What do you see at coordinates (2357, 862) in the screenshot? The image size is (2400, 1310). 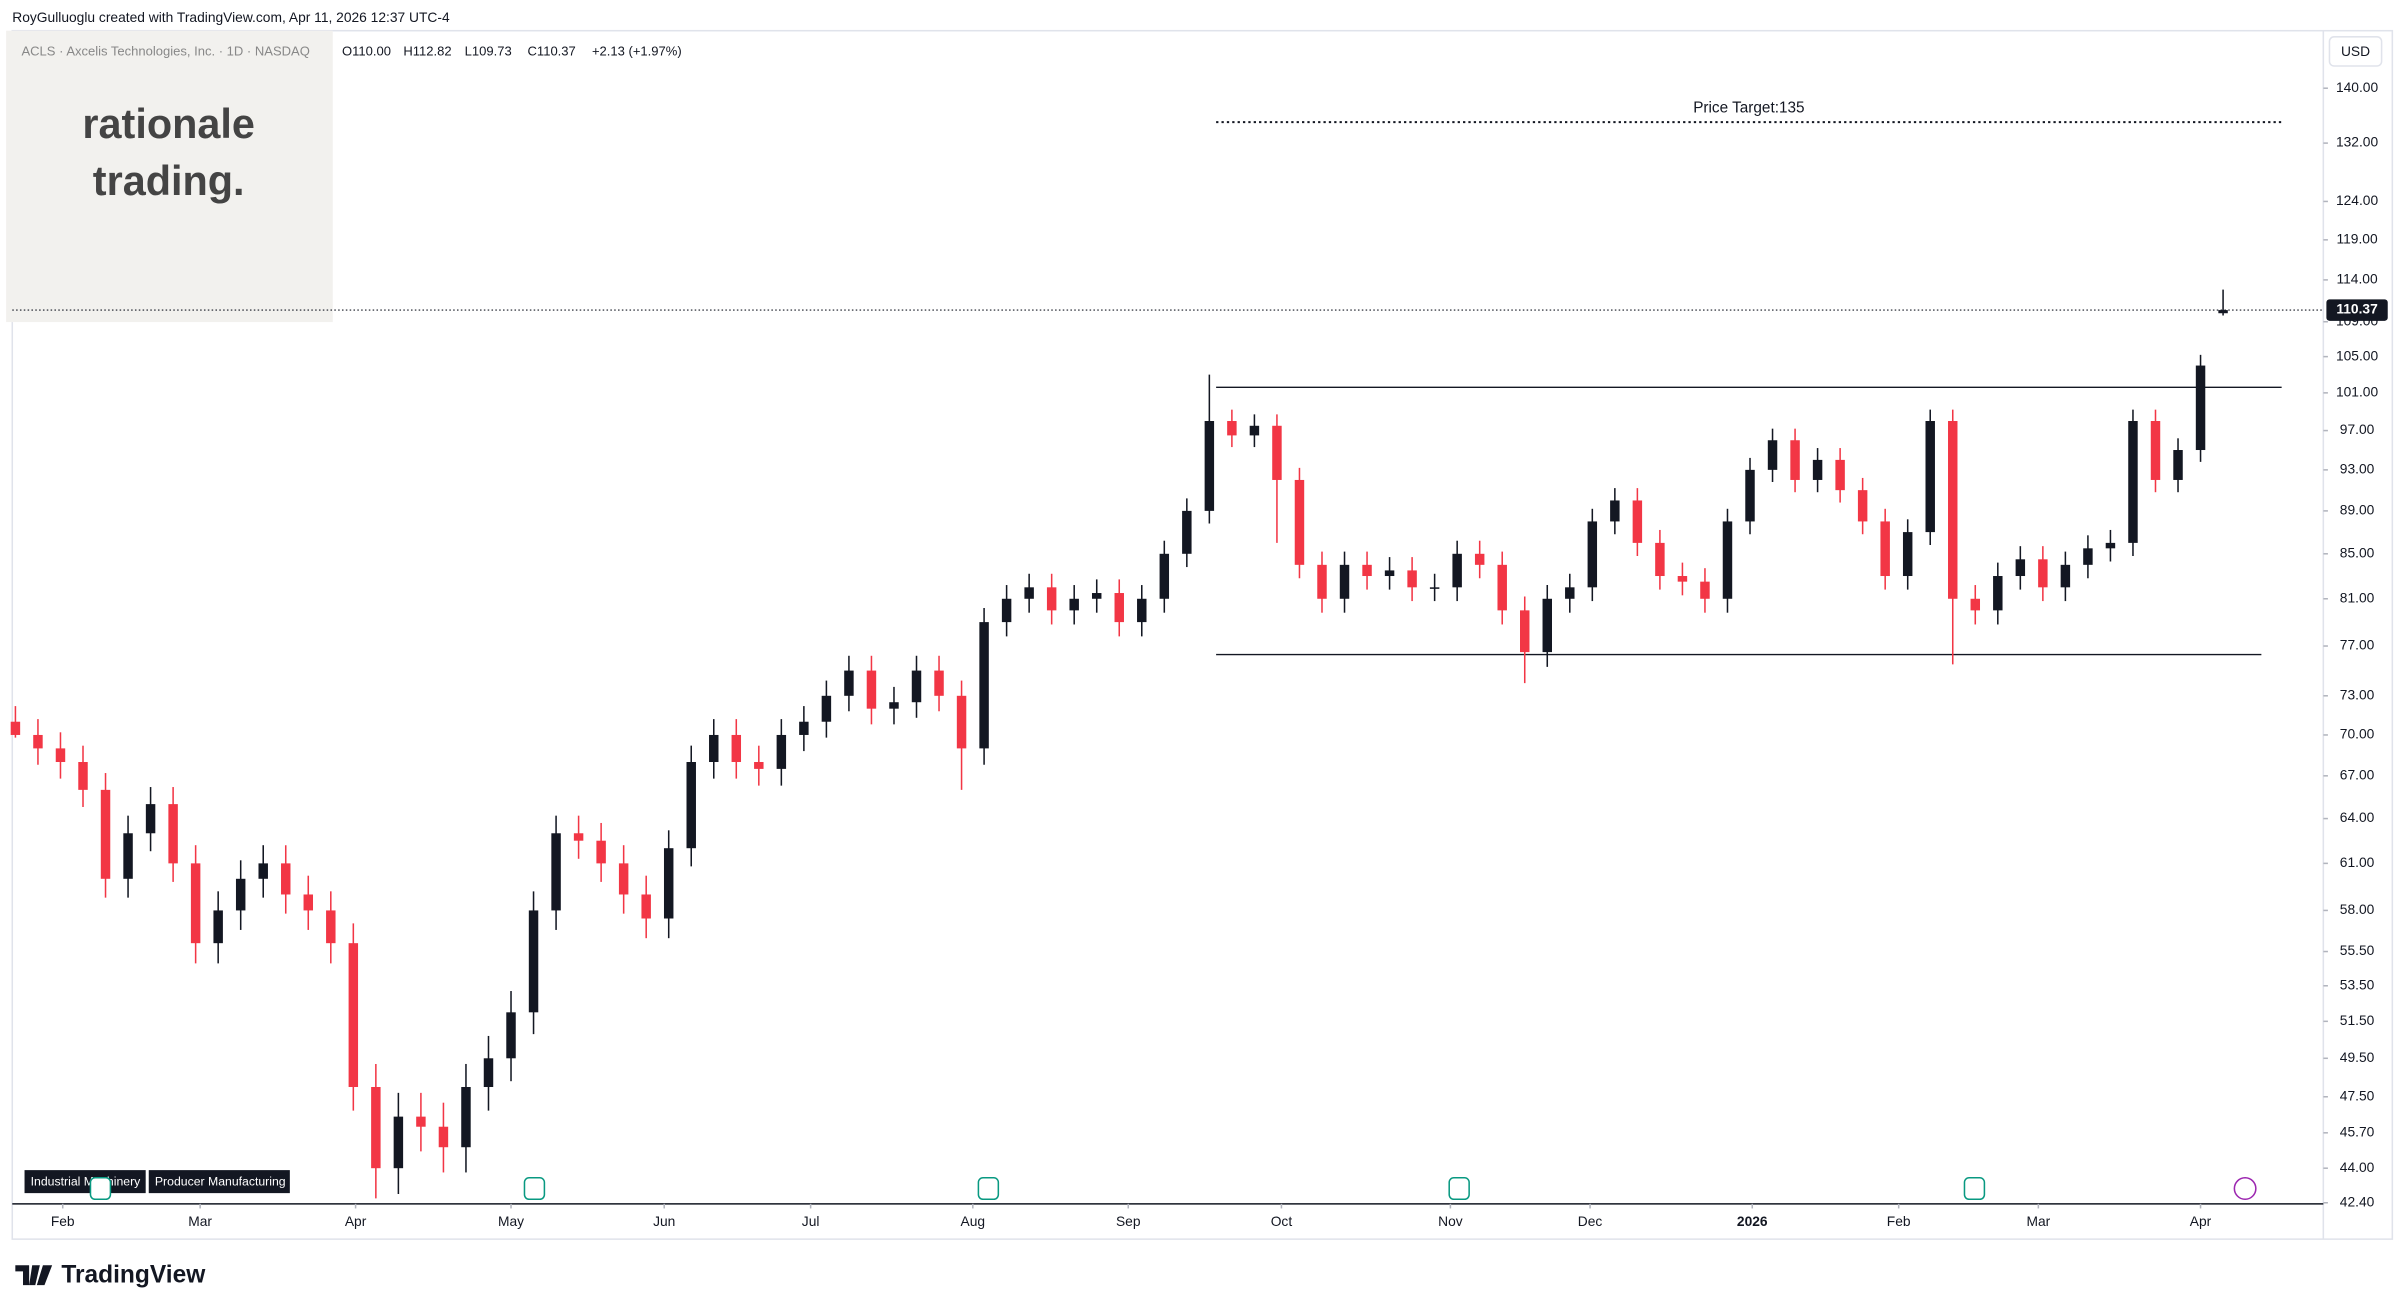 I see `y-tick-label: 61.00` at bounding box center [2357, 862].